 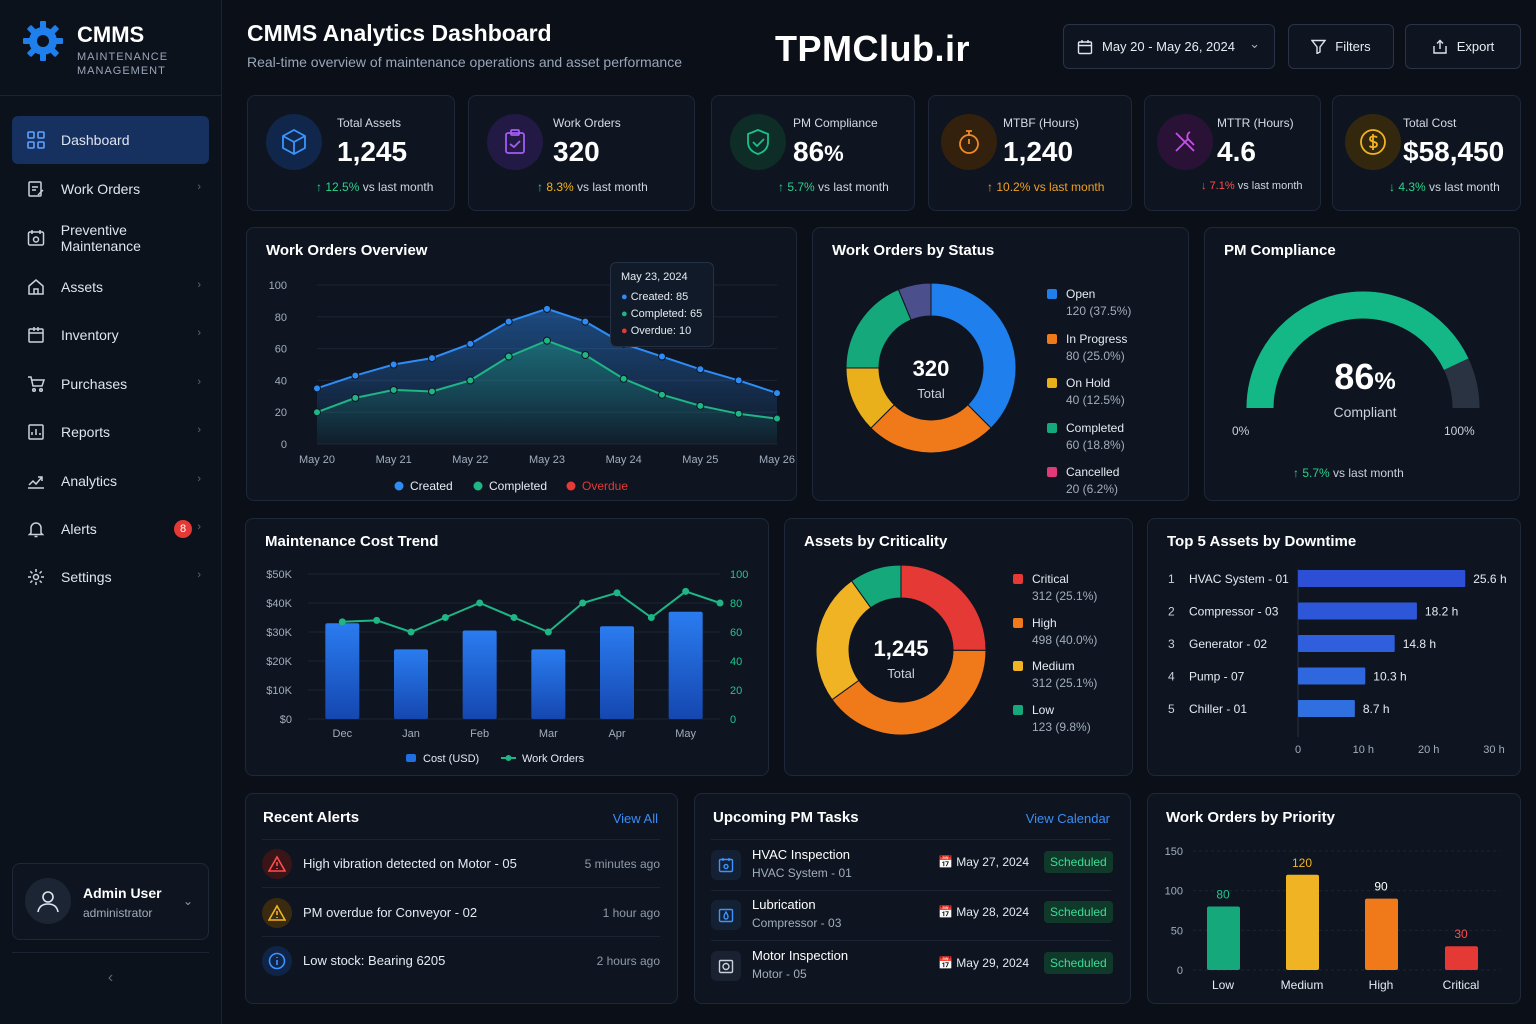 I want to click on sidebar-item-analytics: Analytics ›, so click(x=110, y=481).